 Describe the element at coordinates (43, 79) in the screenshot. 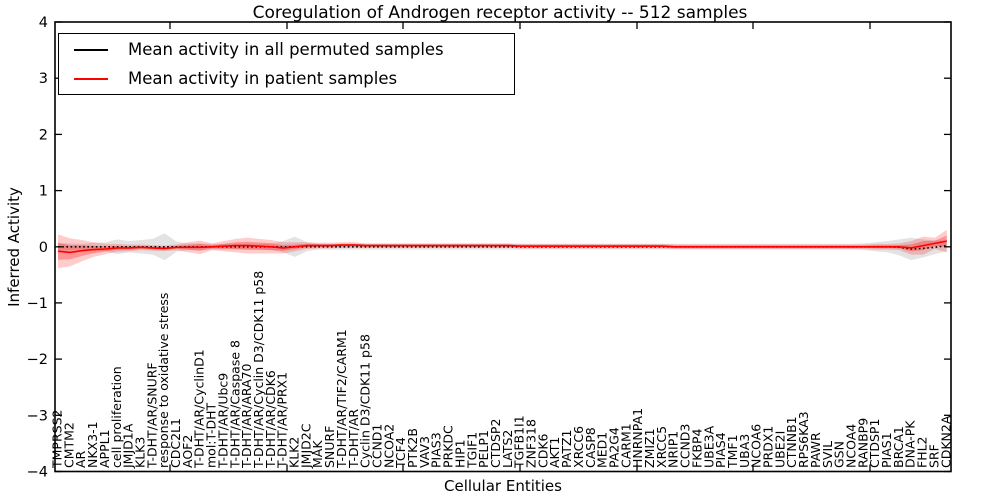

I see `y-tick-label: 3` at that location.